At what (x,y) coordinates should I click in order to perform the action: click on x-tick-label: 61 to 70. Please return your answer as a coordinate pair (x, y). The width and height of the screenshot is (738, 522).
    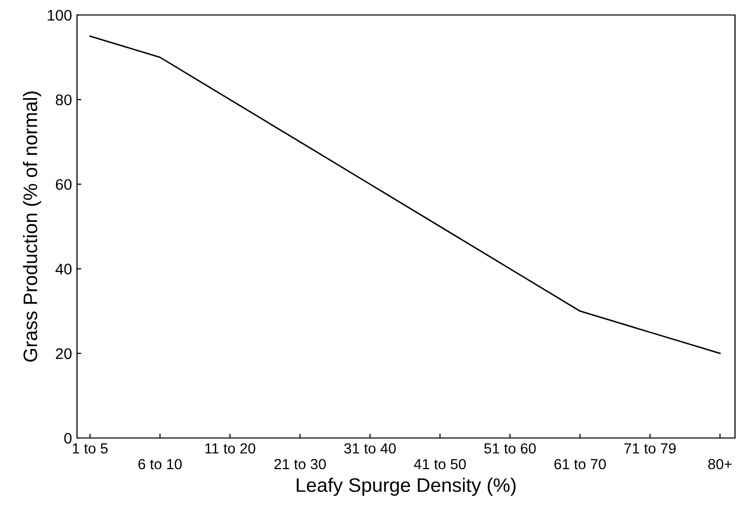
    Looking at the image, I should click on (580, 464).